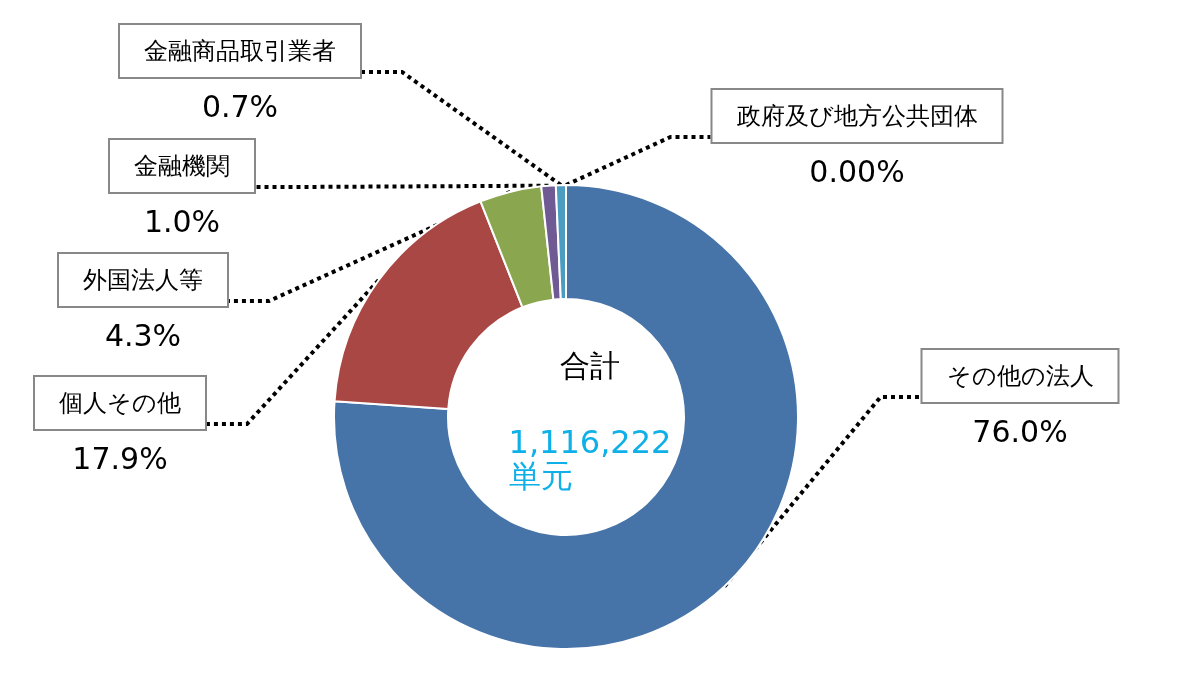  What do you see at coordinates (182, 166) in the screenshot?
I see `slice-label: 金融機関` at bounding box center [182, 166].